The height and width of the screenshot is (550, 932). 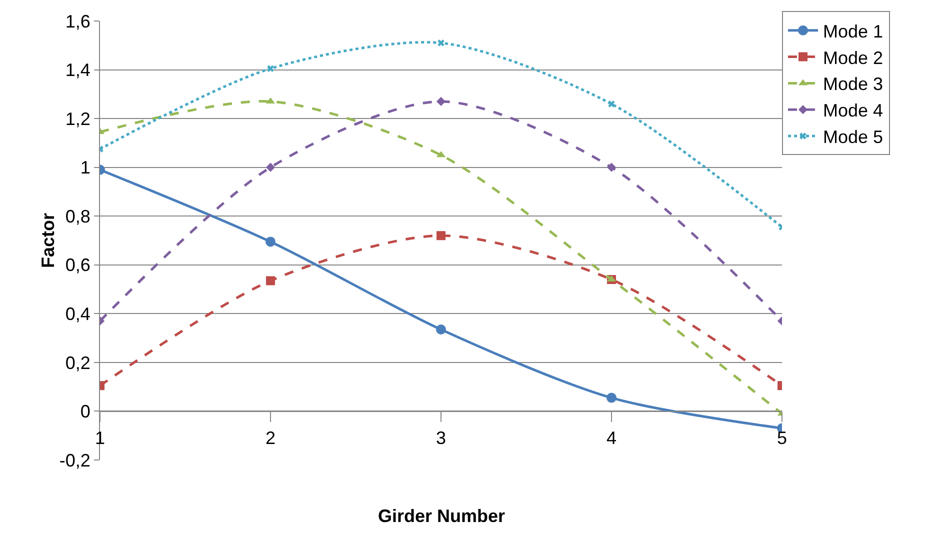 What do you see at coordinates (270, 438) in the screenshot?
I see `x-tick-label: 2` at bounding box center [270, 438].